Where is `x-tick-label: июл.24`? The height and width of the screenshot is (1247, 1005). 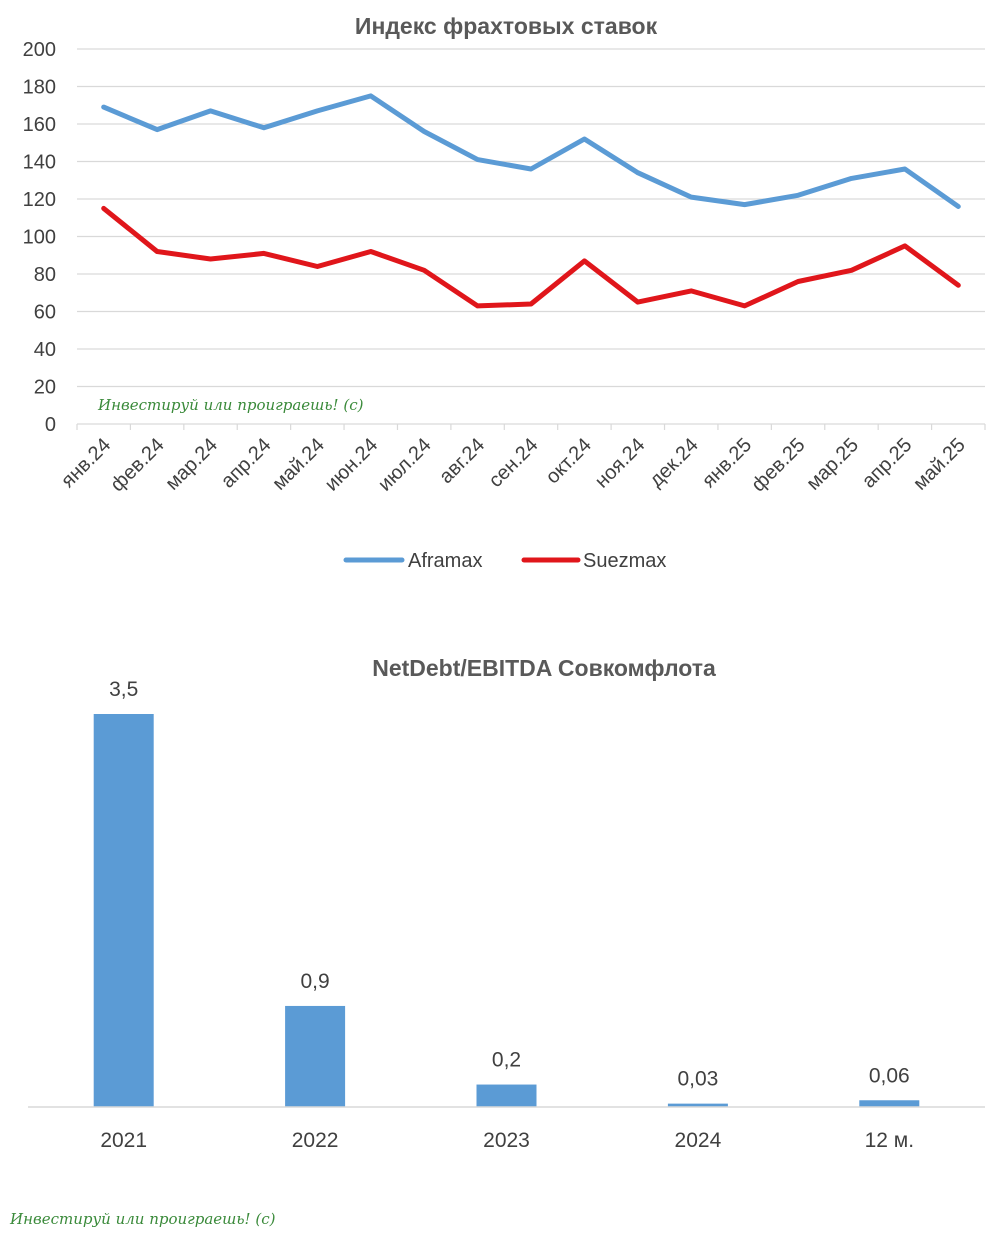 x-tick-label: июл.24 is located at coordinates (405, 465).